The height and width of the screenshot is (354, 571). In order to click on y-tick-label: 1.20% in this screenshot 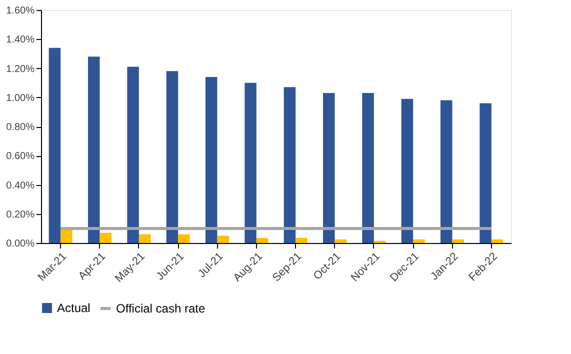, I will do `click(20, 69)`.